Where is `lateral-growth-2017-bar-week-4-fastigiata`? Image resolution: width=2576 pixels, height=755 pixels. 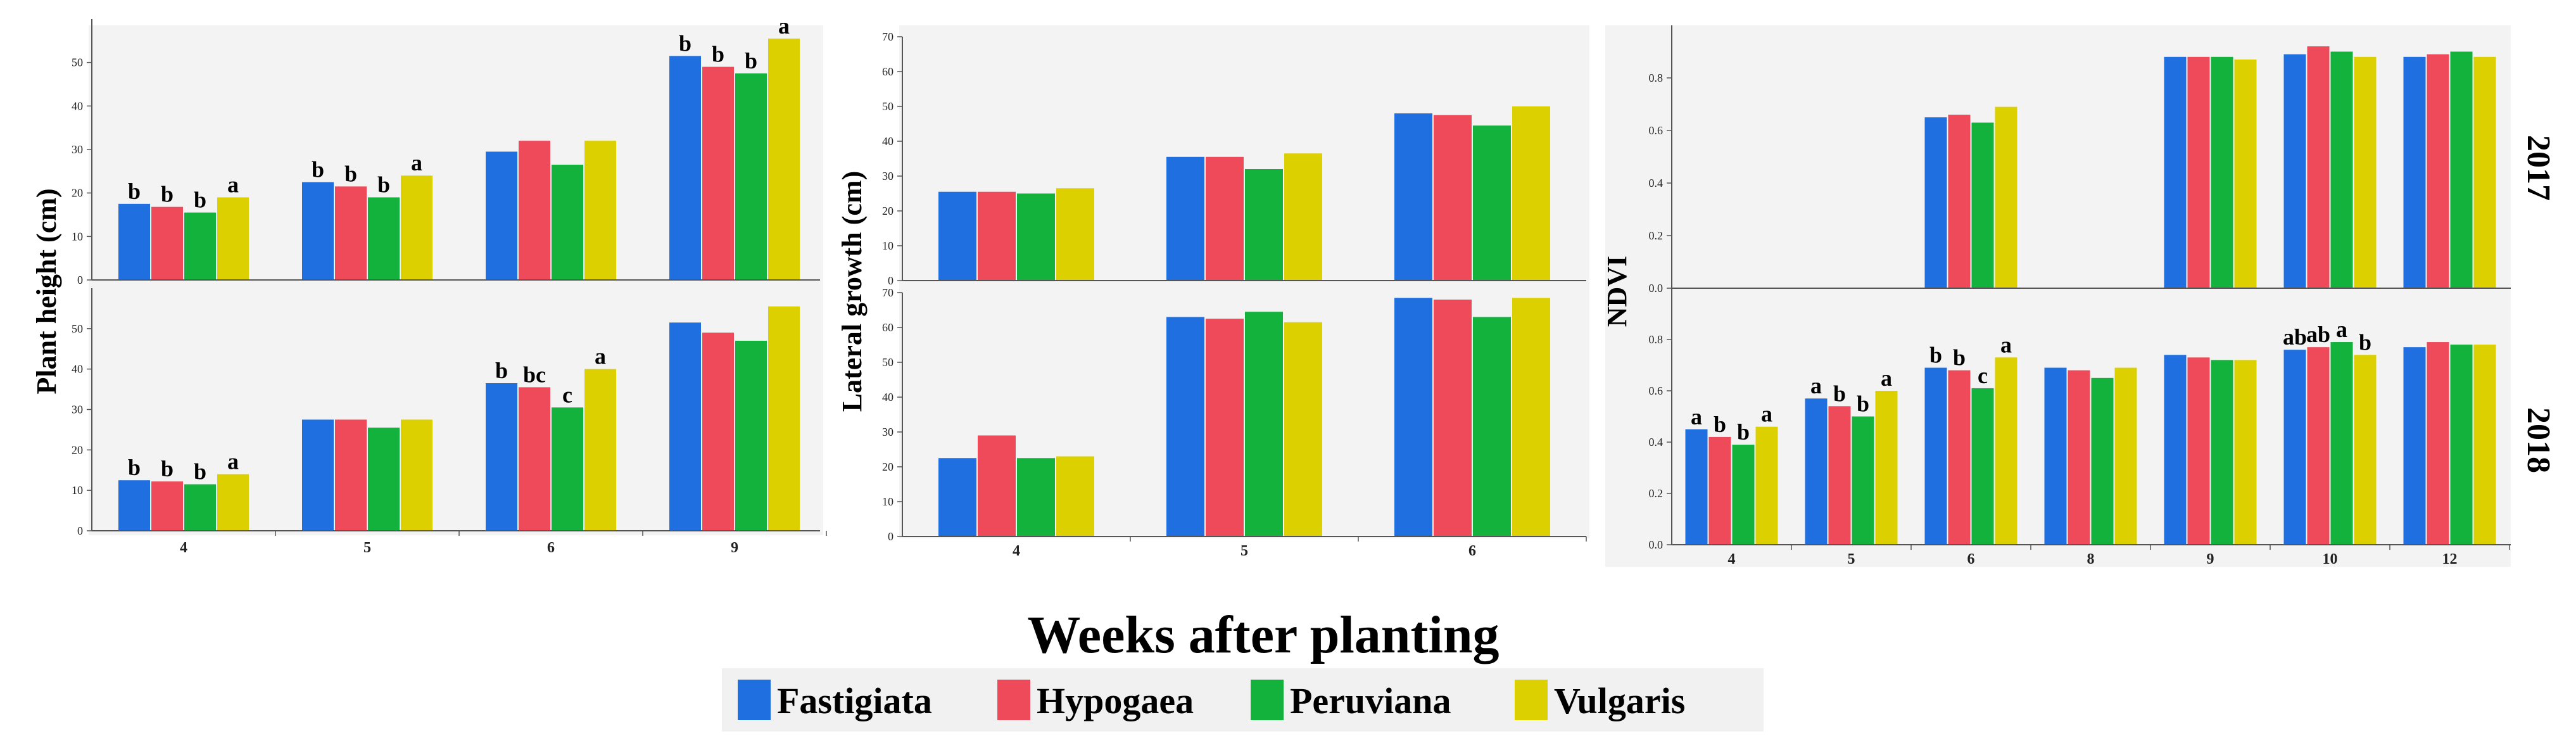
lateral-growth-2017-bar-week-4-fastigiata is located at coordinates (957, 236).